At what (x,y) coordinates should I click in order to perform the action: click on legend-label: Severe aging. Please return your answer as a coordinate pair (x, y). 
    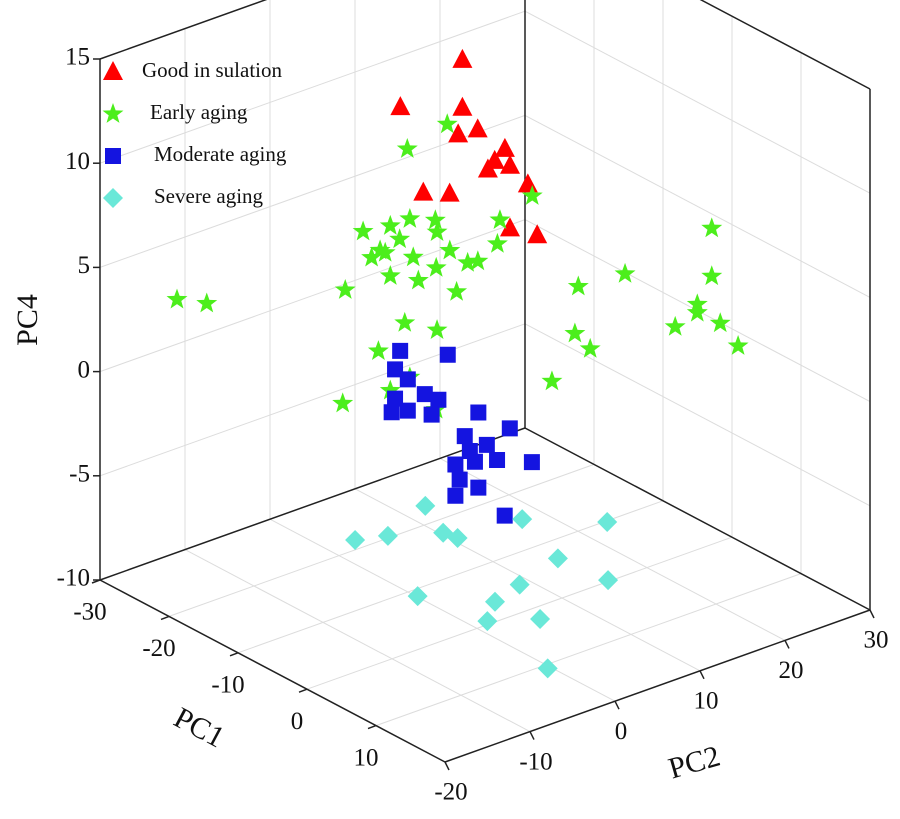
    Looking at the image, I should click on (209, 196).